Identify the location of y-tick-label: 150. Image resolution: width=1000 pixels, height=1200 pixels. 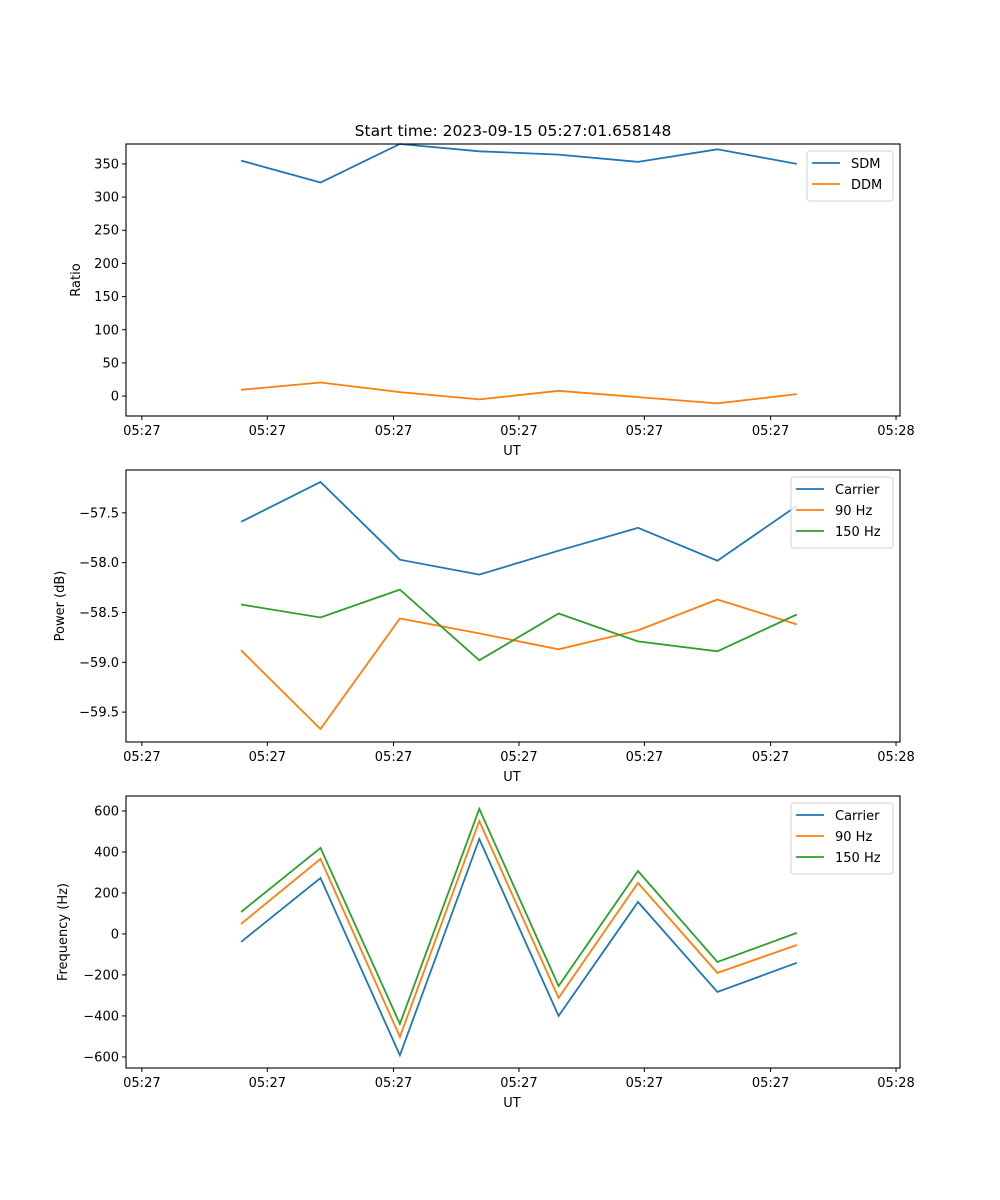
(106, 297).